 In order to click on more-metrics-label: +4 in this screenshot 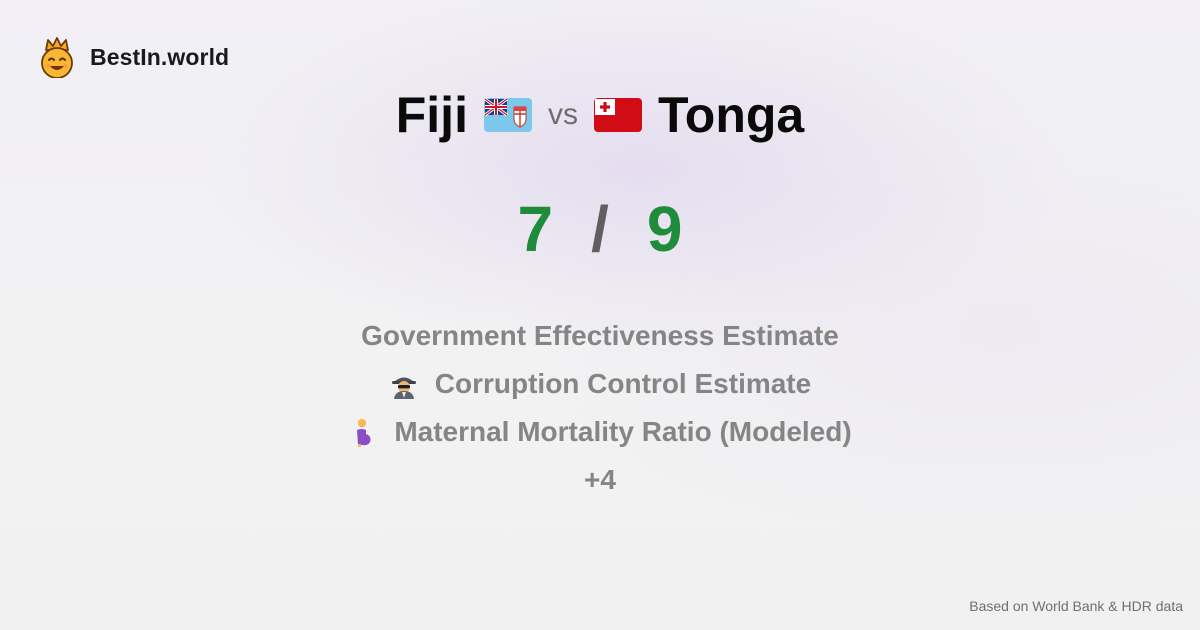, I will do `click(600, 479)`.